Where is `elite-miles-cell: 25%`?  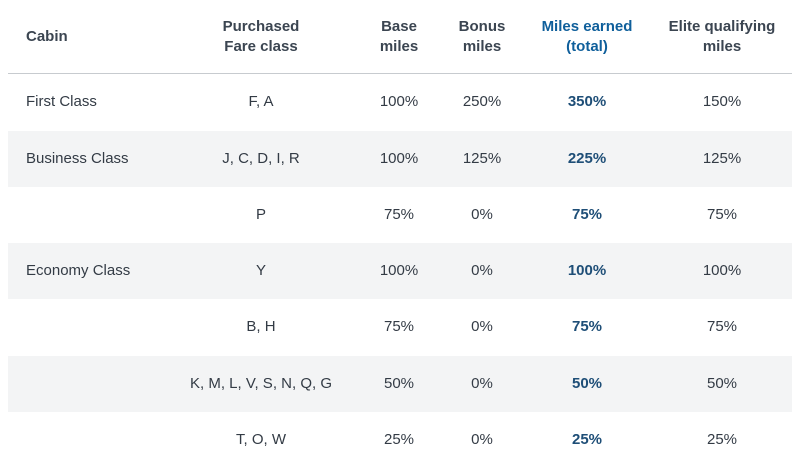
elite-miles-cell: 25% is located at coordinates (722, 439).